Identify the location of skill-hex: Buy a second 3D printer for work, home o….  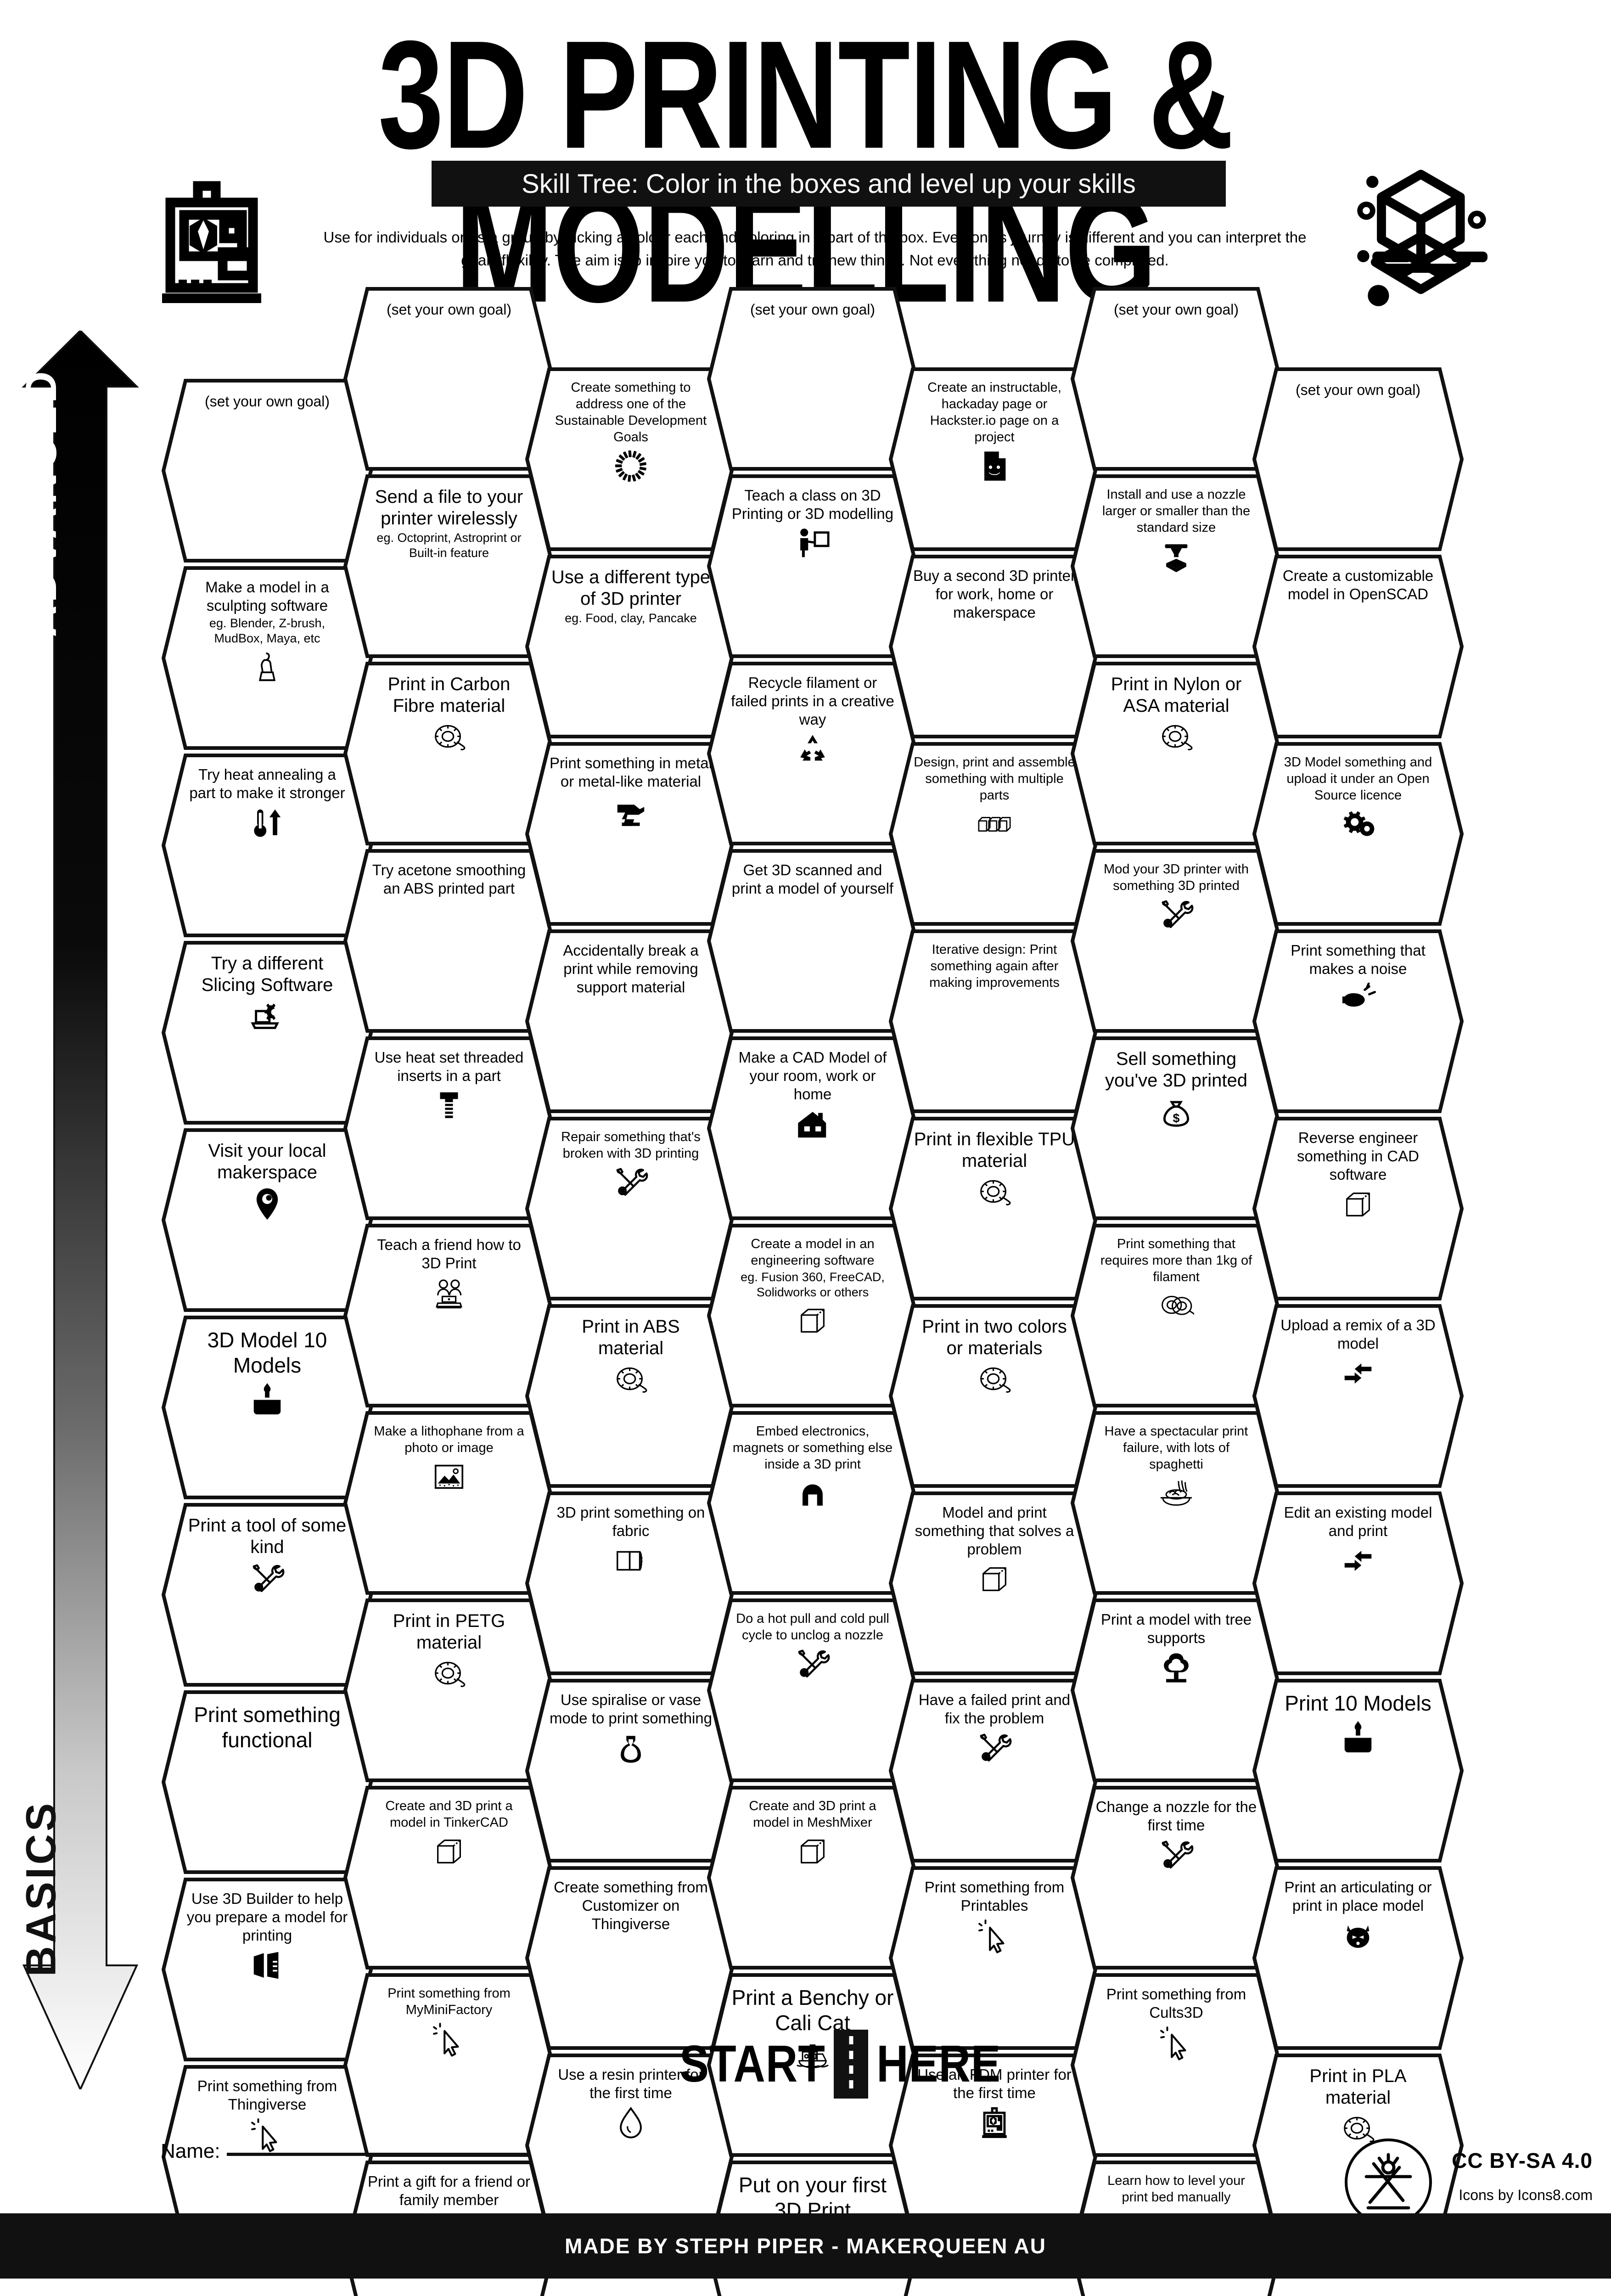
(995, 646).